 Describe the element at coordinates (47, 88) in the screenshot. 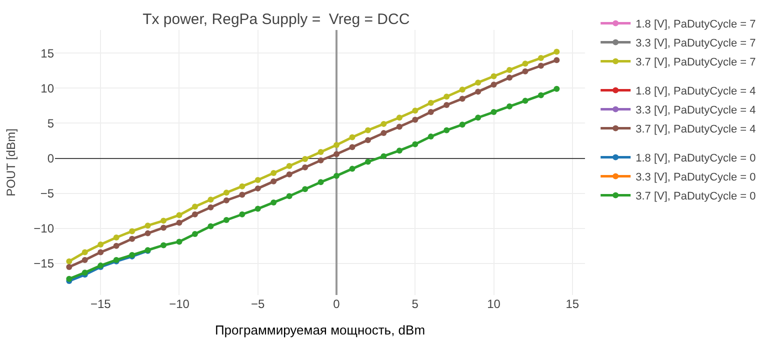

I see `y-tick-label: 10` at that location.